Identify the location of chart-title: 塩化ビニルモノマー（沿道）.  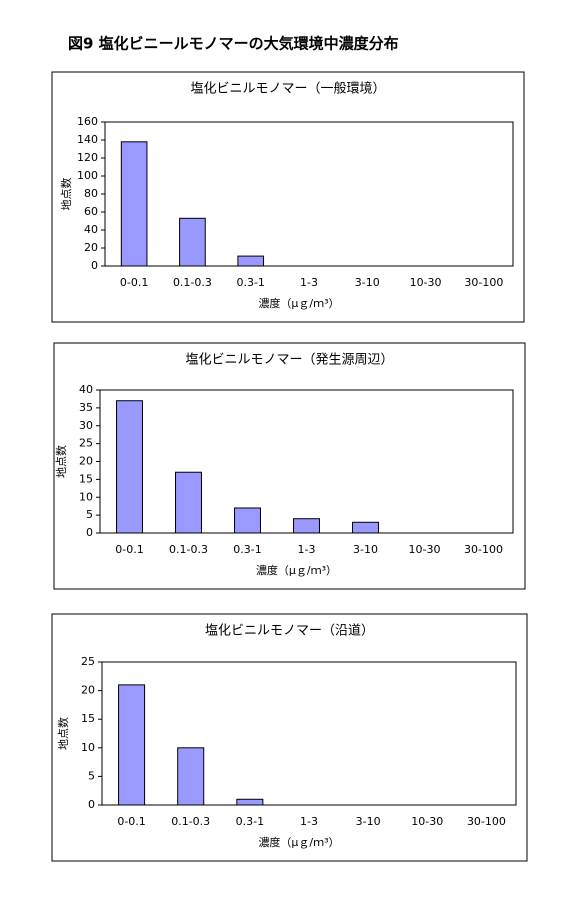
(289, 631).